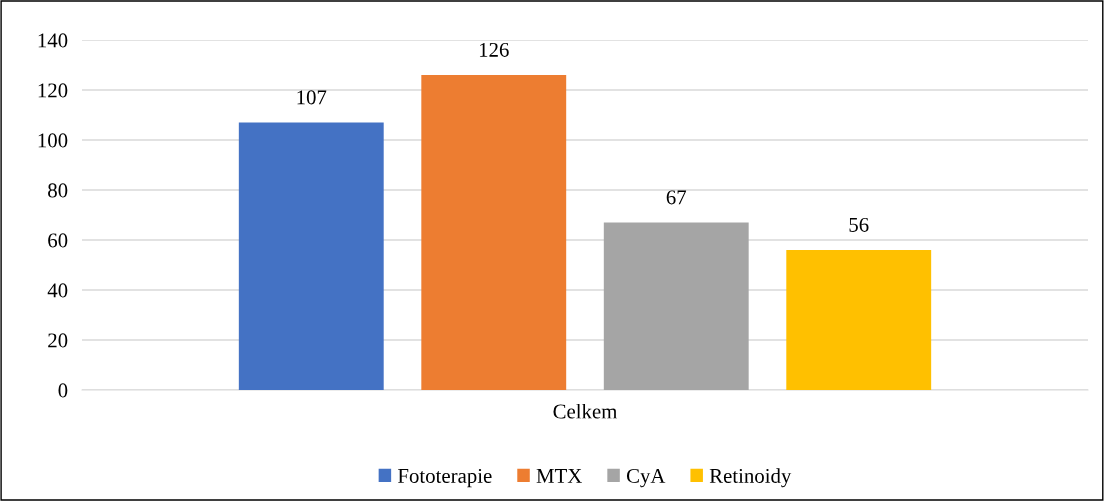 The image size is (1105, 501). I want to click on y-tick-label: 120, so click(53, 90).